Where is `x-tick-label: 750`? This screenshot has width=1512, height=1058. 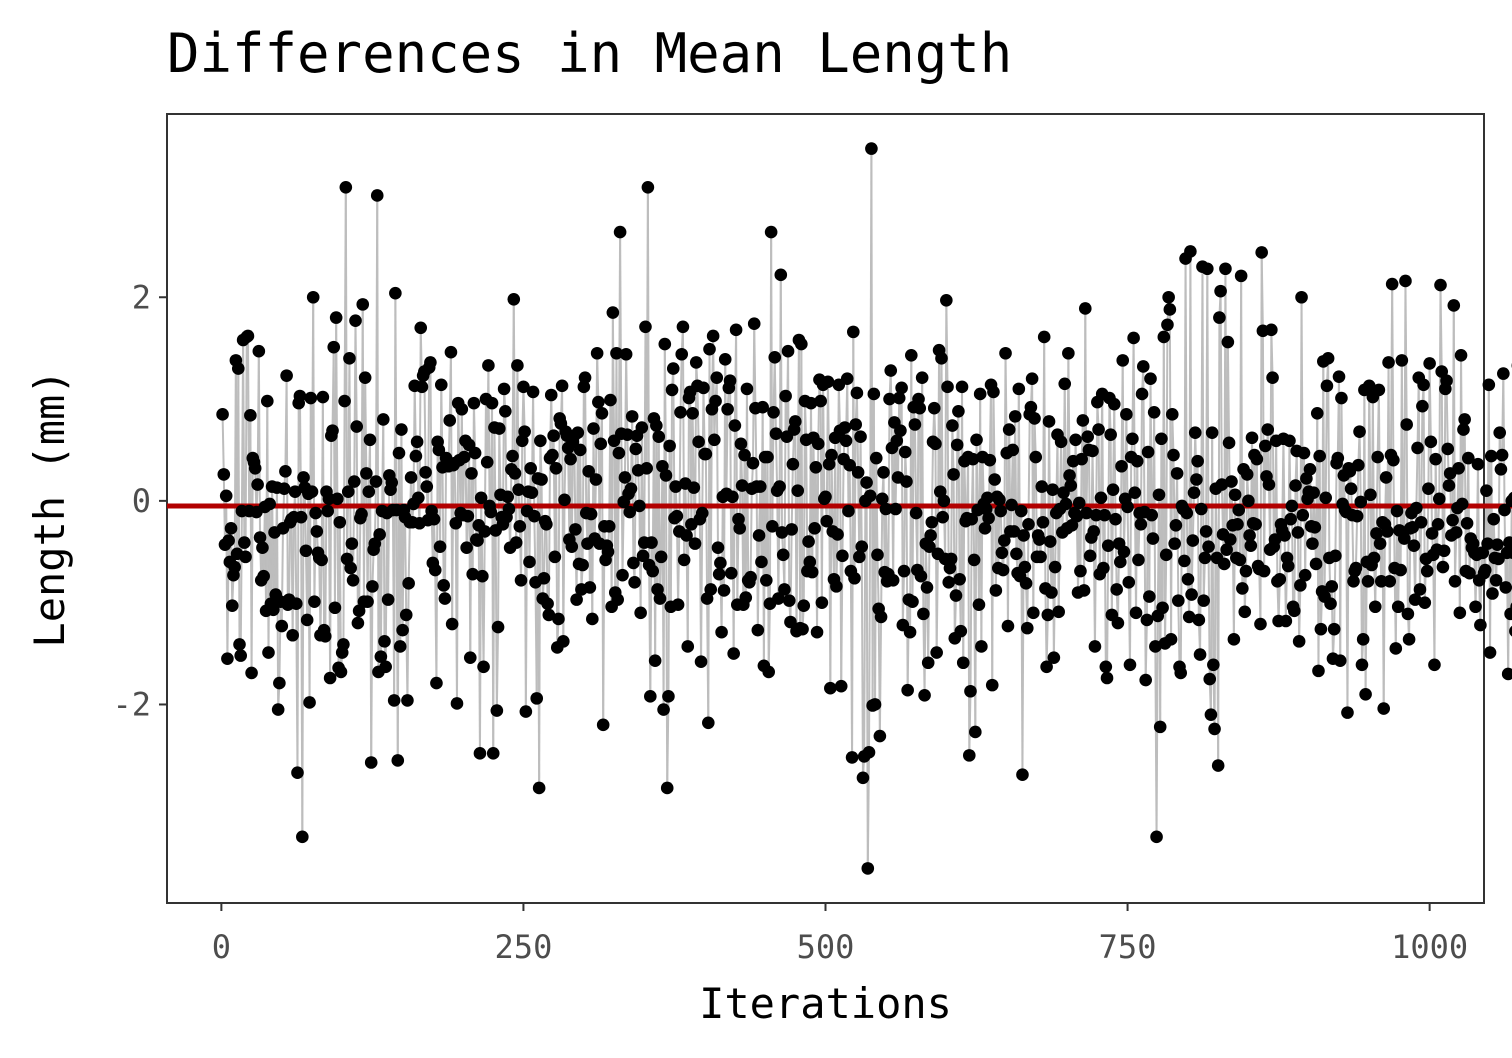
x-tick-label: 750 is located at coordinates (1128, 947).